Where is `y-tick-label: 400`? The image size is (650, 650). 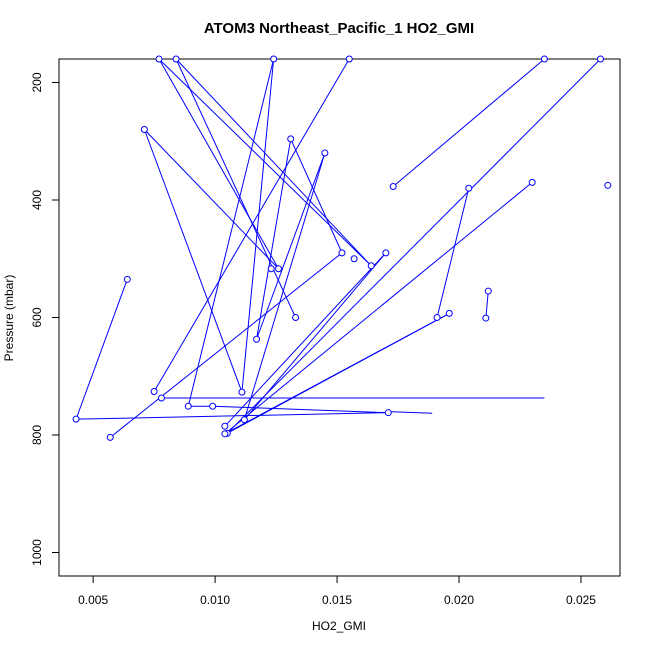 y-tick-label: 400 is located at coordinates (37, 200).